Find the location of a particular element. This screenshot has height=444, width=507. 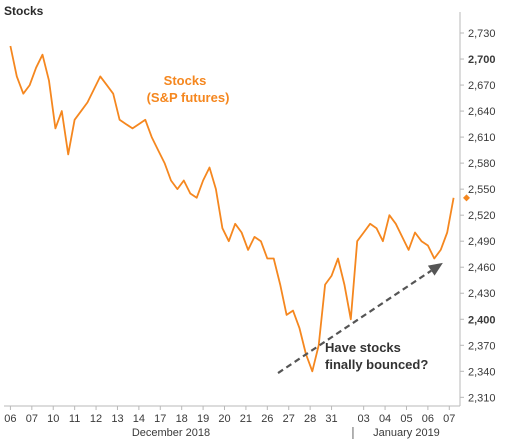

y-tick-label: 2,370 is located at coordinates (482, 346).